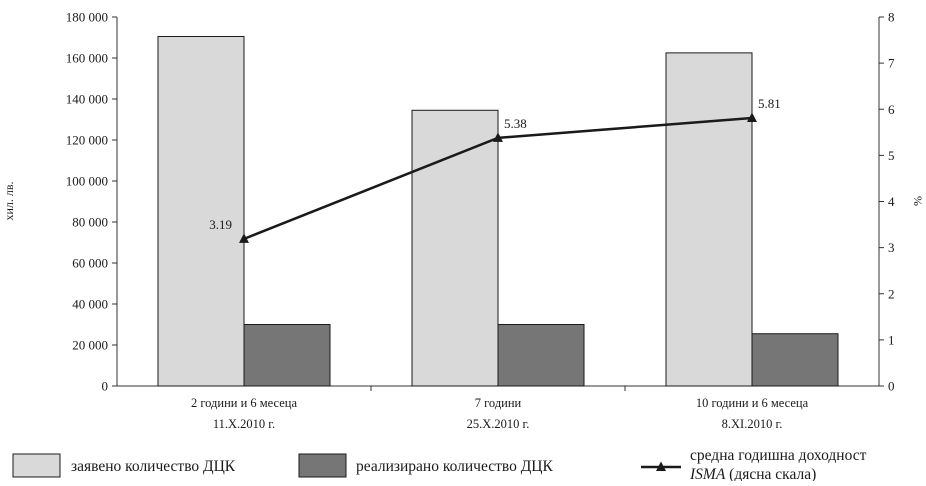  Describe the element at coordinates (220, 224) in the screenshot. I see `data-label: 3.19` at that location.